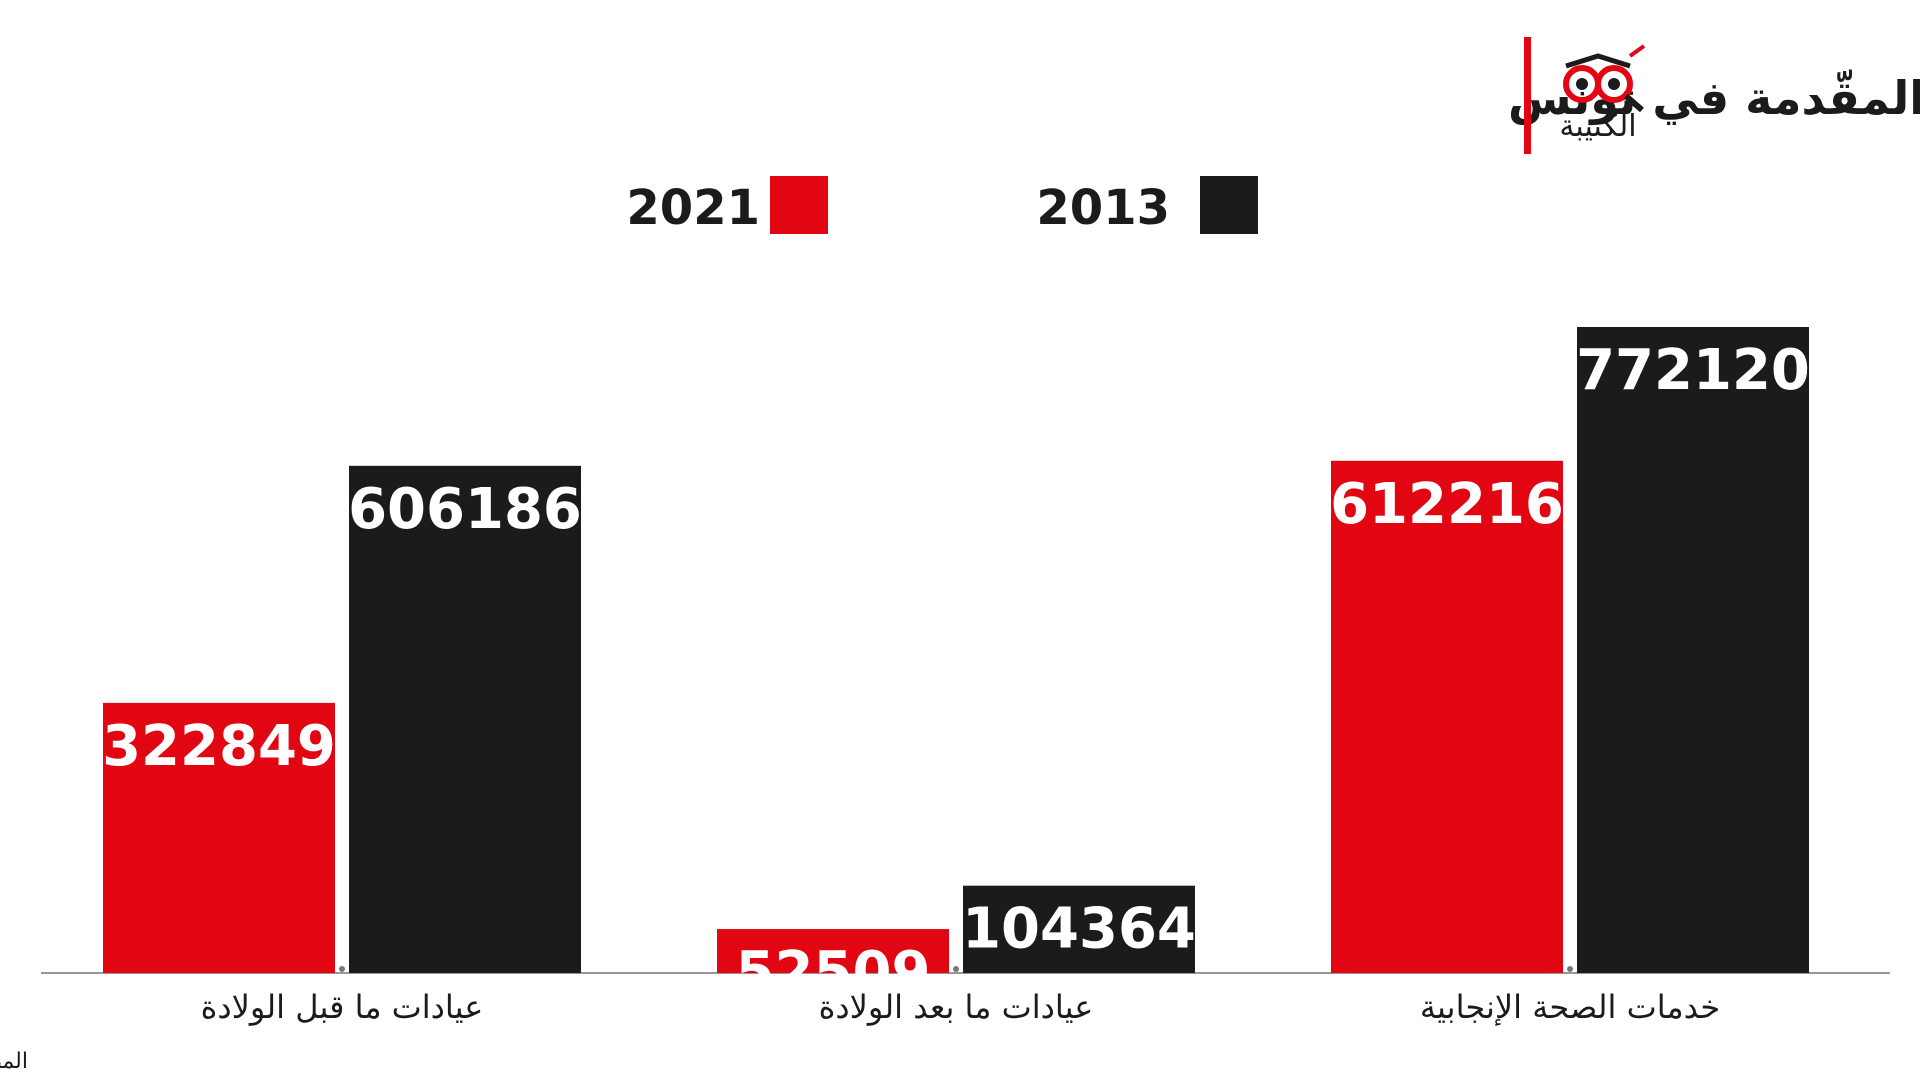  What do you see at coordinates (956, 1007) in the screenshot?
I see `x-tick-label: عيادات ما بعد الولادة` at bounding box center [956, 1007].